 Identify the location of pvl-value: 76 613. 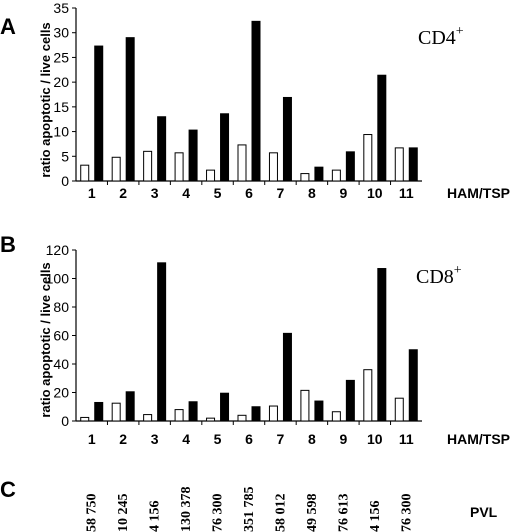
(343, 513).